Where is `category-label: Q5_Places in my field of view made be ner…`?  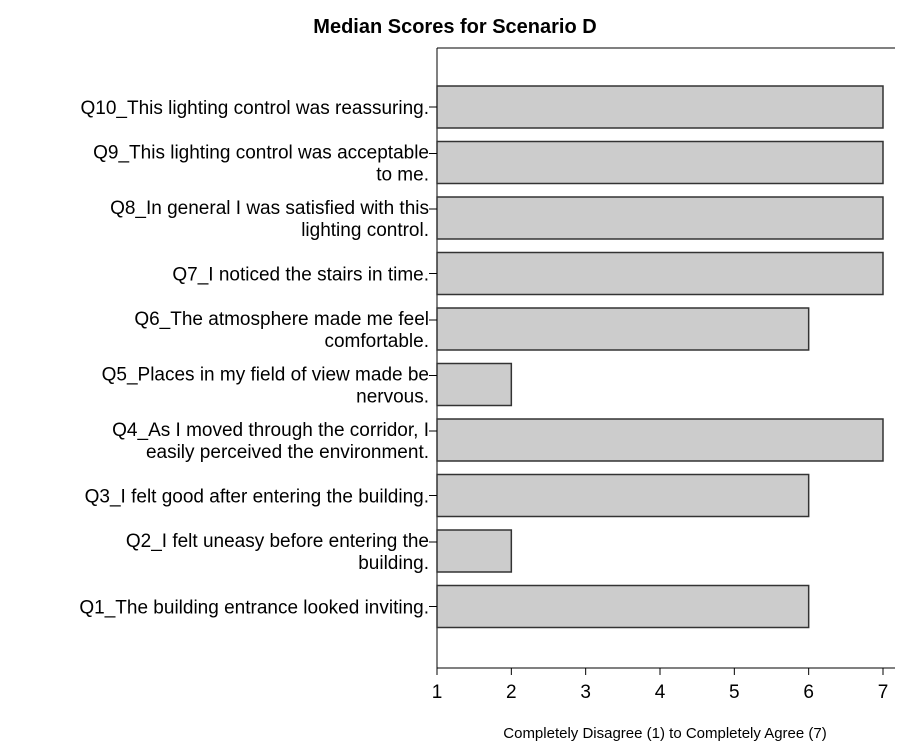 category-label: Q5_Places in my field of view made be ner… is located at coordinates (265, 386).